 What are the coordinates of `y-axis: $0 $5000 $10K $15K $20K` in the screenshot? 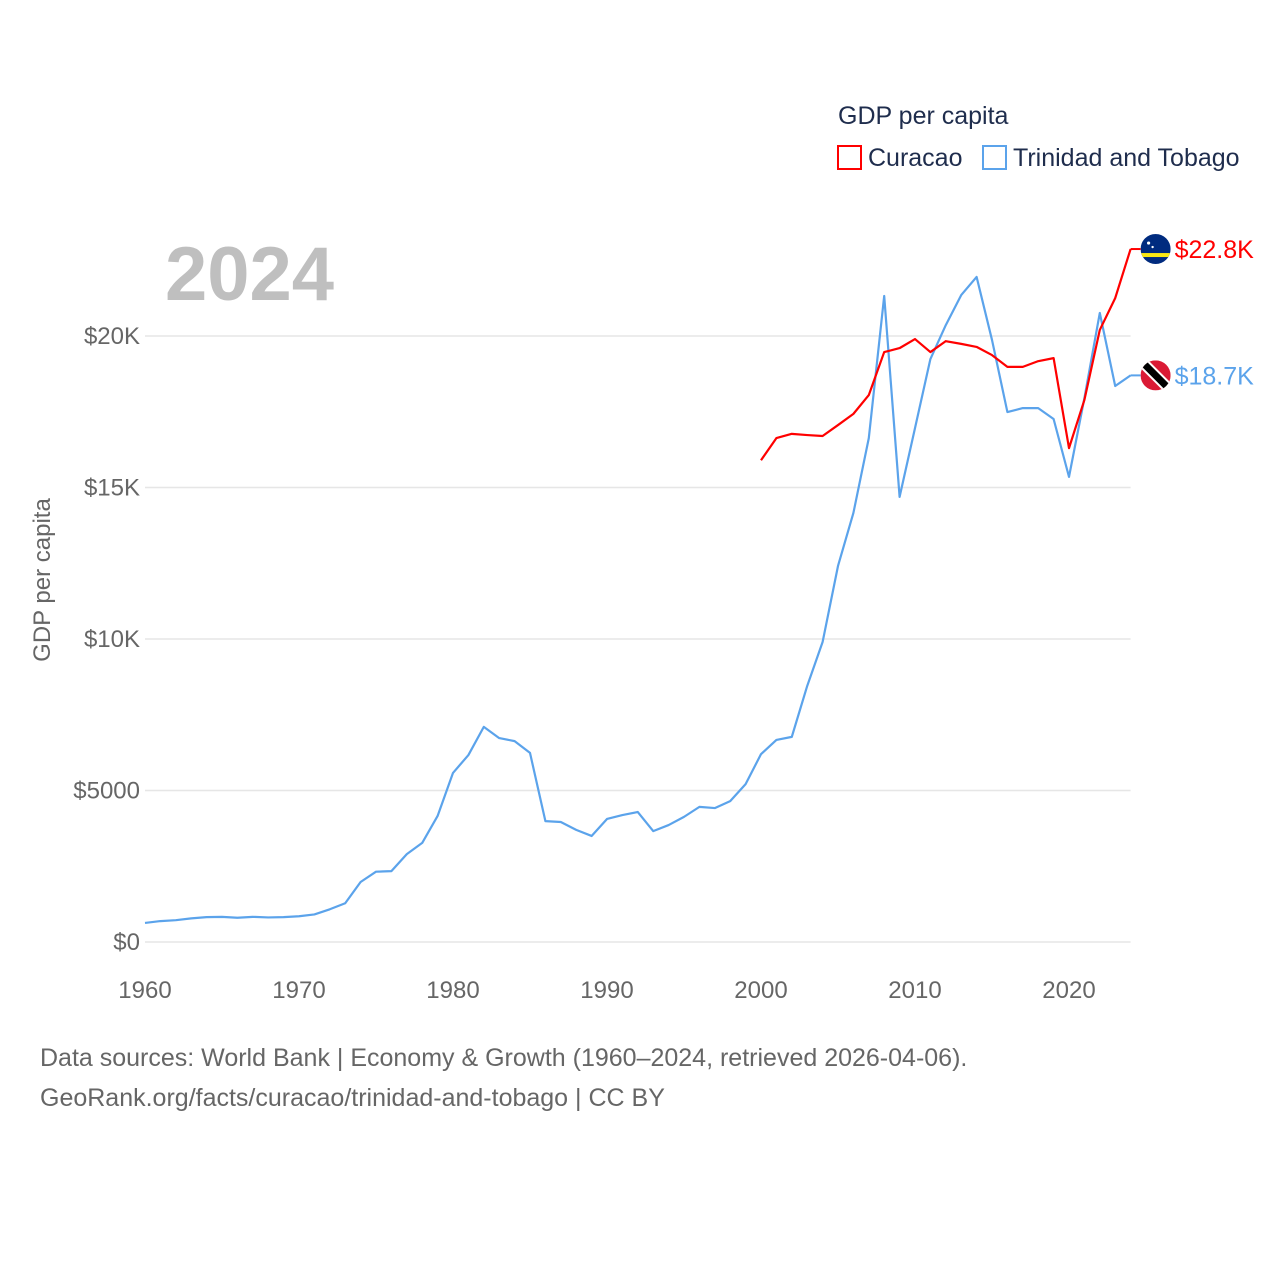 It's located at (106, 639).